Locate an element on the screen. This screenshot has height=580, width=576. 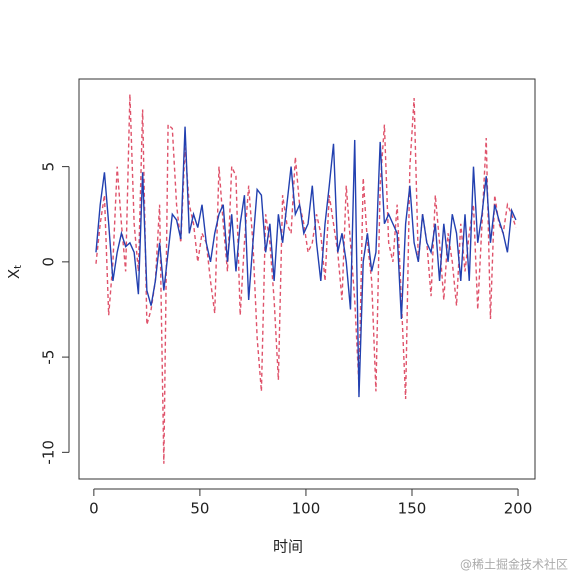
y-tick-label: -5 is located at coordinates (49, 357).